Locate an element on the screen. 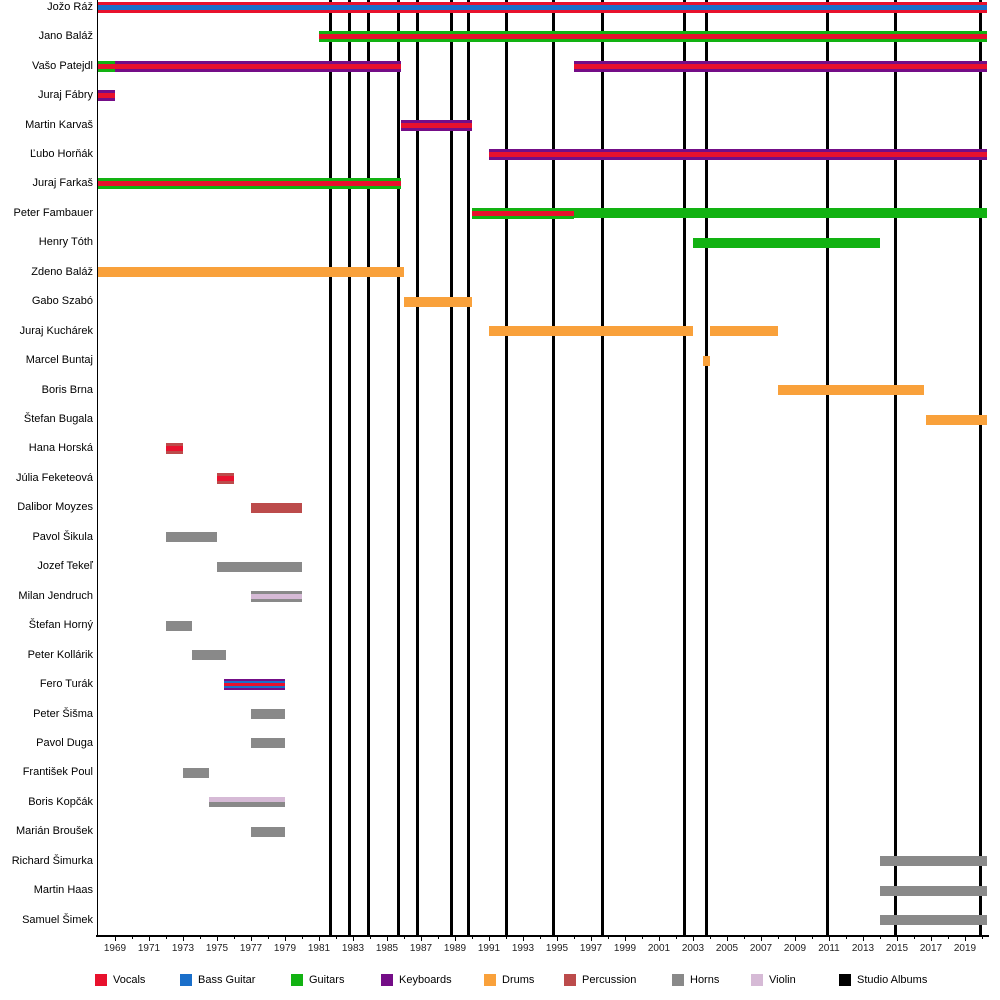 The height and width of the screenshot is (1000, 1000). x-axis-tick-label: 1979 is located at coordinates (285, 948).